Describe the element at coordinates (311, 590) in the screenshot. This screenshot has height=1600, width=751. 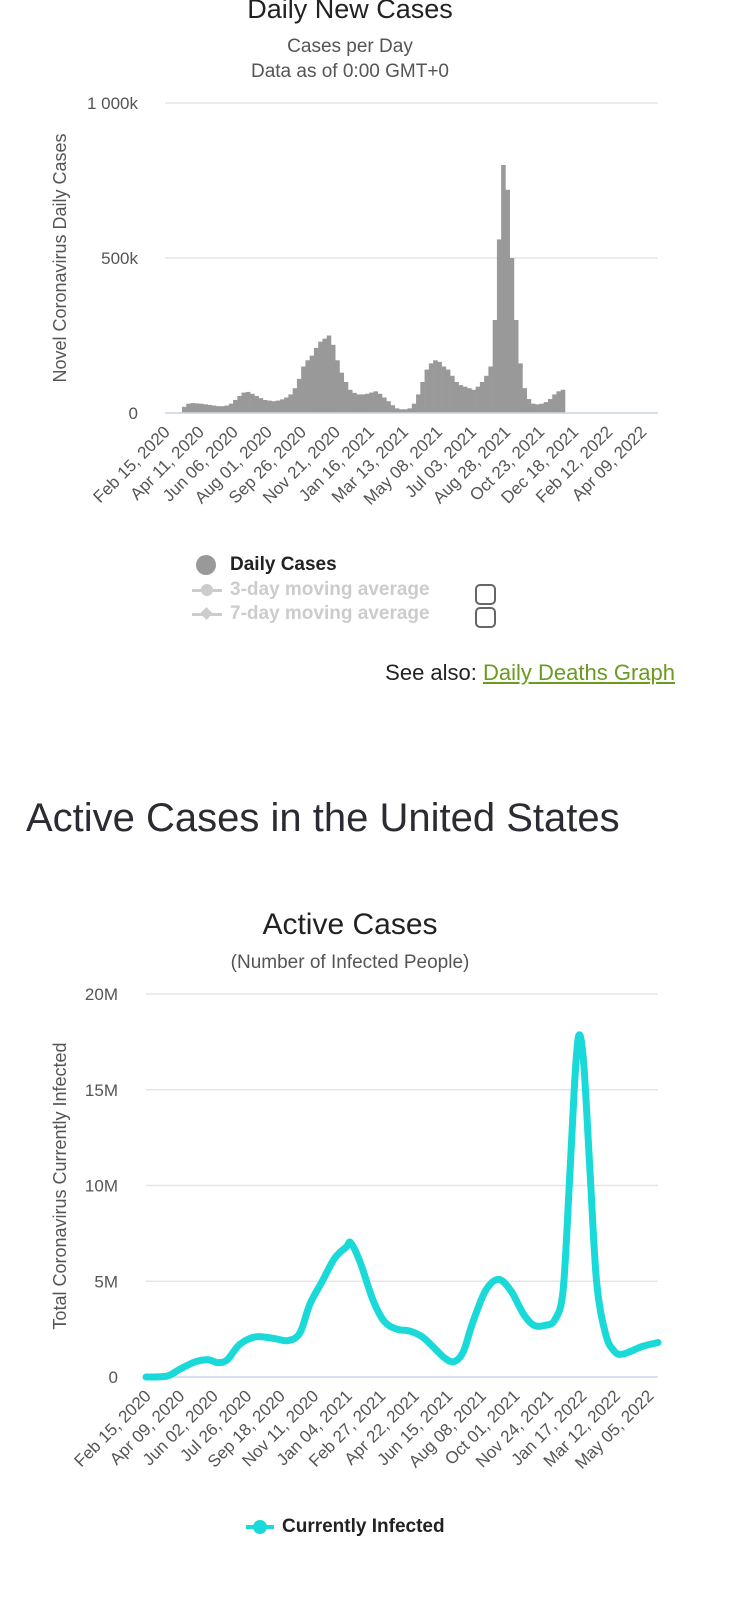
I see `legend-3day-average: 3-day moving average` at that location.